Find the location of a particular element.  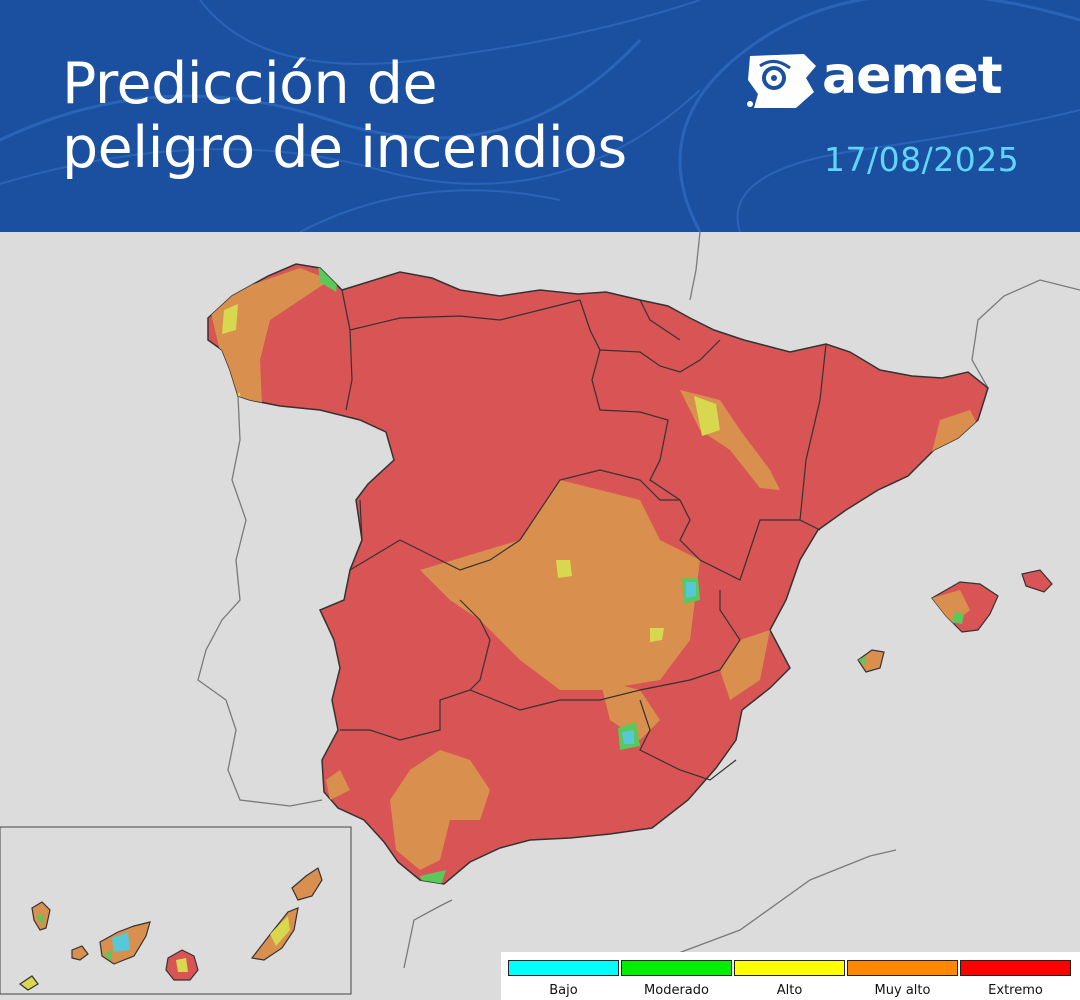

bajo-zones is located at coordinates (659, 663).